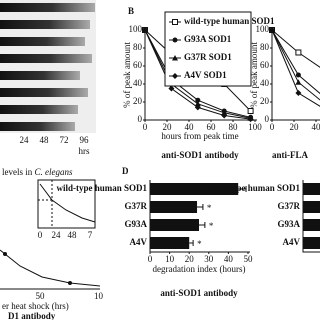 This screenshot has width=320, height=320. I want to click on inset-tick-label: 0, so click(40, 235).